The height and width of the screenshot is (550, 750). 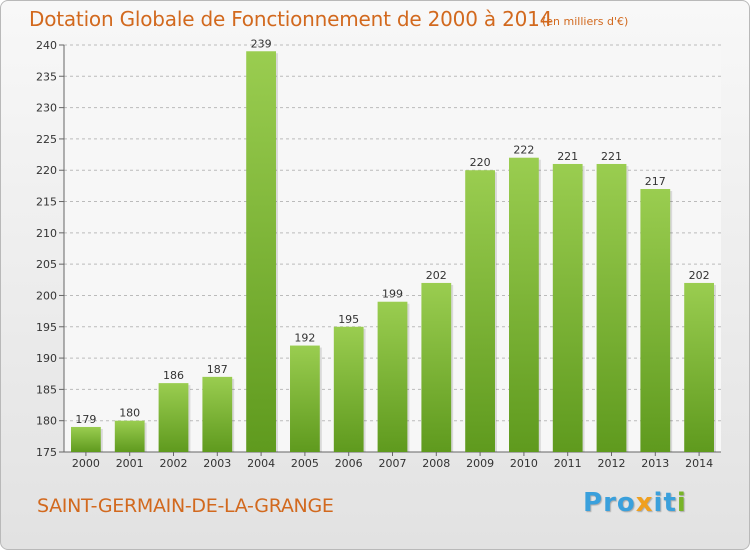 What do you see at coordinates (612, 463) in the screenshot?
I see `x-tick-label: 2012` at bounding box center [612, 463].